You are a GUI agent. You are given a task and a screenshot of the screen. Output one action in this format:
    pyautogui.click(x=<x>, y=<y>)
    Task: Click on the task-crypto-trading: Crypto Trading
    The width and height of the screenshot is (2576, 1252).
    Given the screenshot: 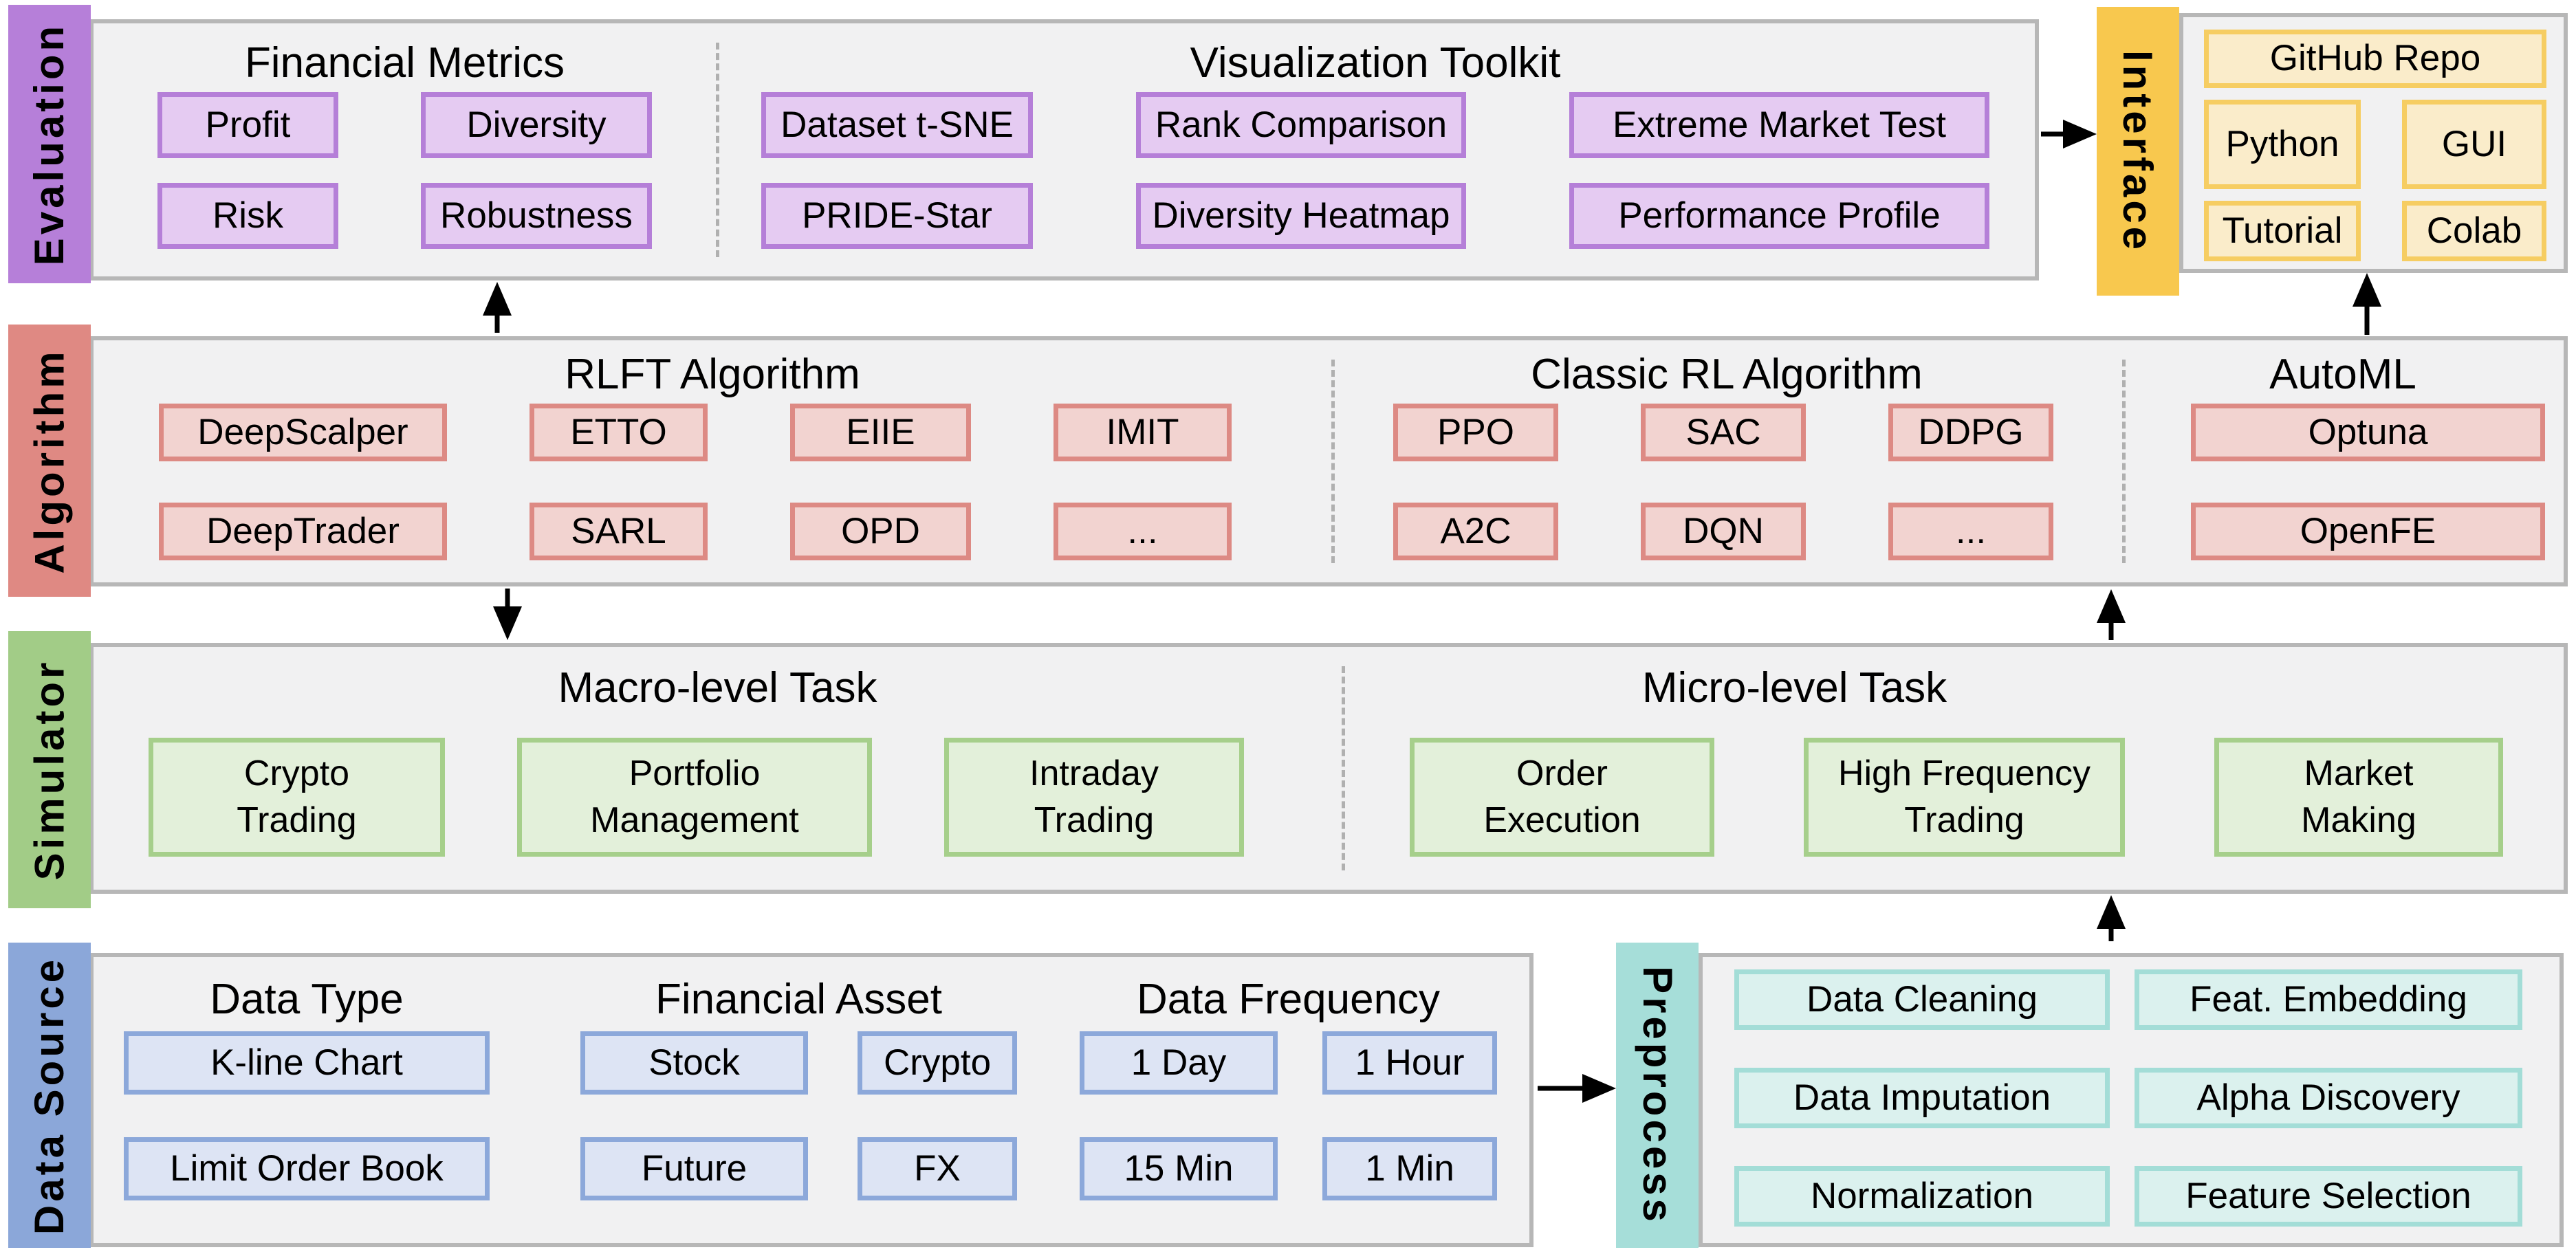 What is the action you would take?
    pyautogui.click(x=297, y=797)
    